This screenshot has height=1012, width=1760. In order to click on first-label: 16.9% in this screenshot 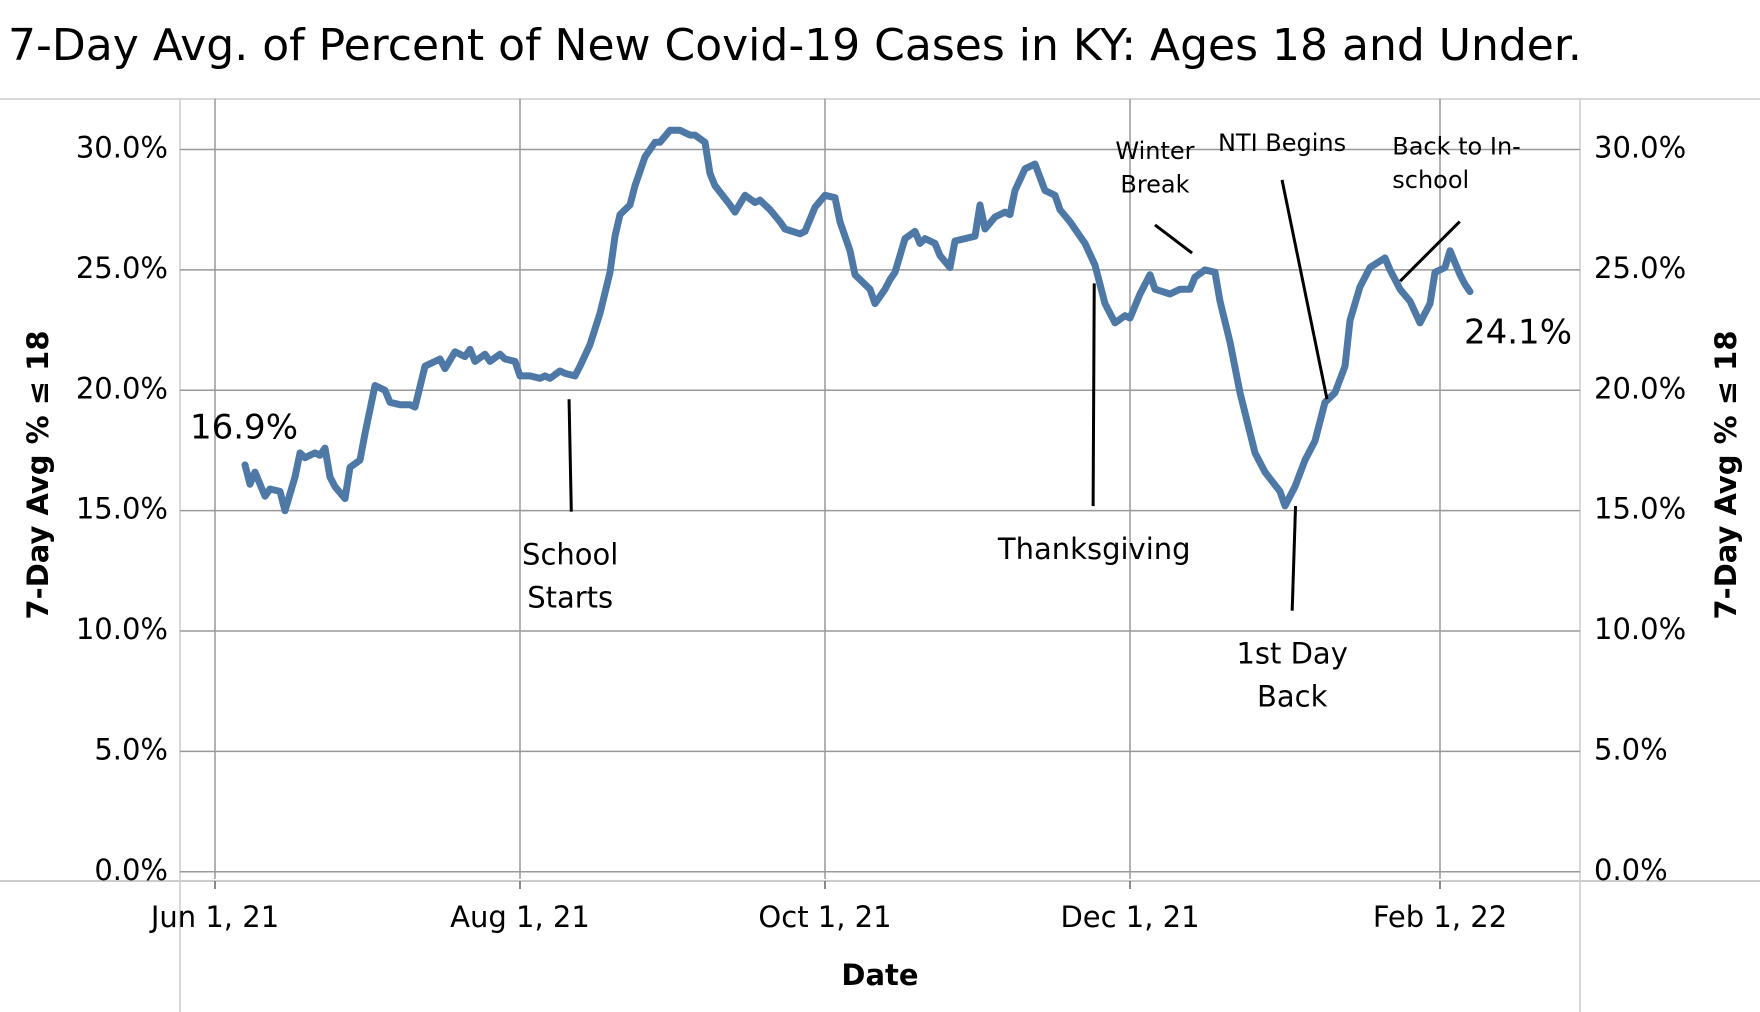, I will do `click(244, 428)`.